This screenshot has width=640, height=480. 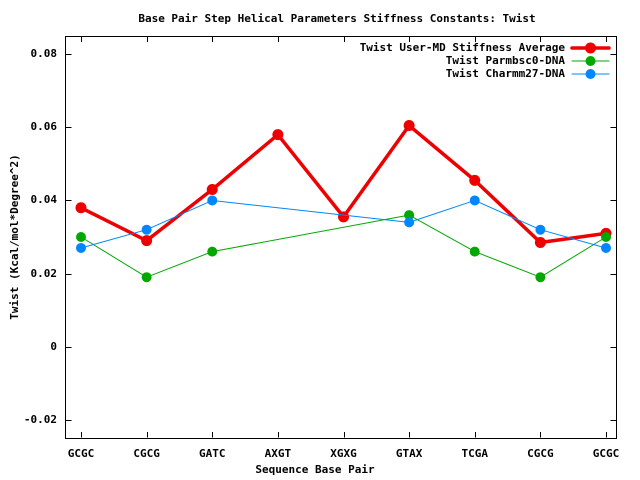 I want to click on y-tick-label: -0.02, so click(x=40, y=419).